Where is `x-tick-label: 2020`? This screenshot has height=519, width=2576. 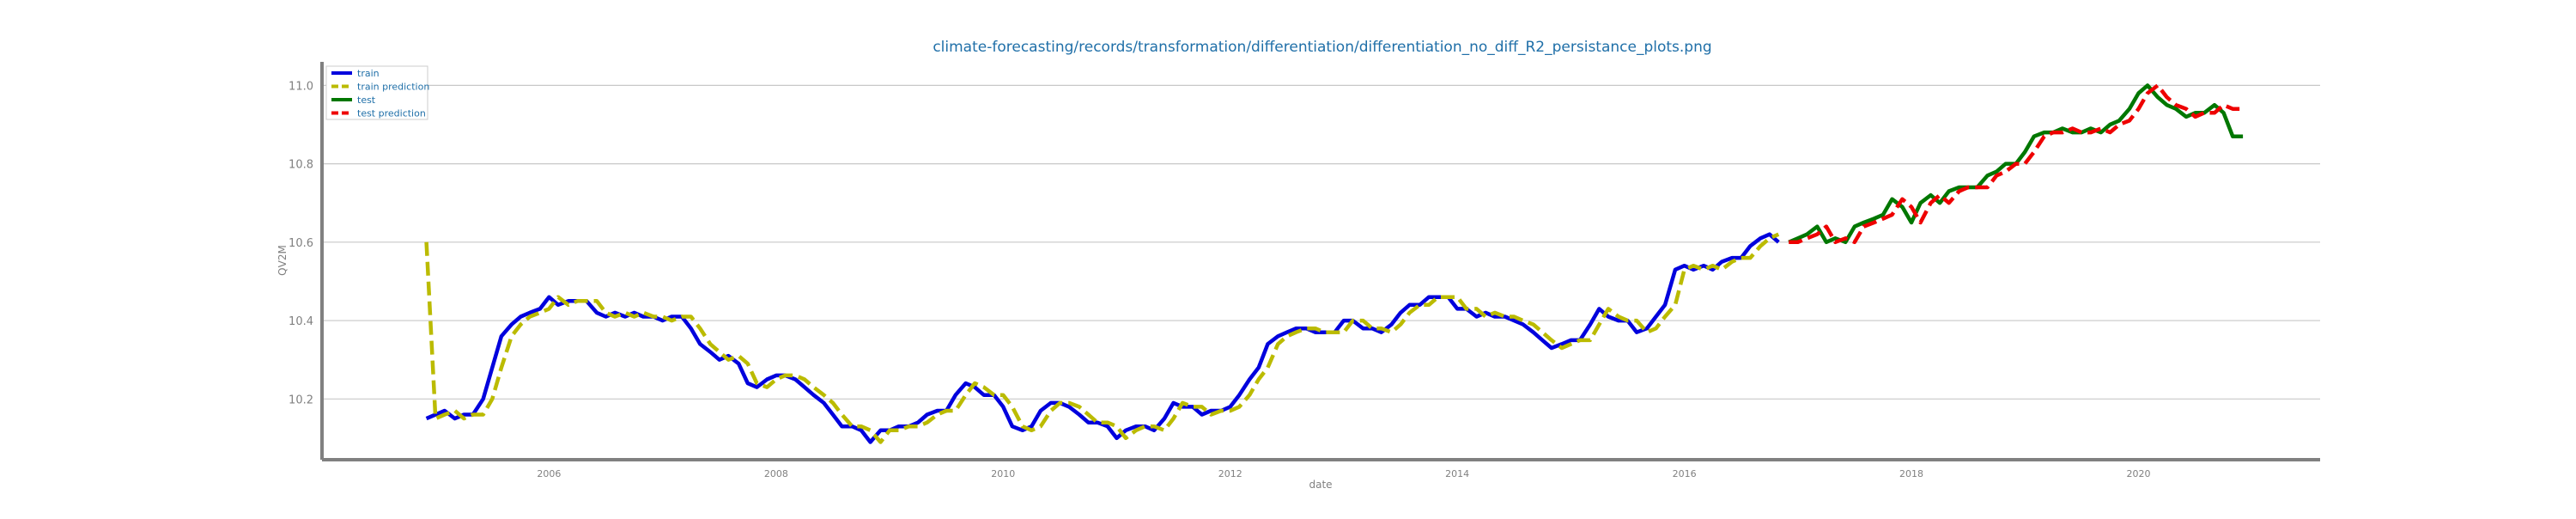 x-tick-label: 2020 is located at coordinates (2138, 473).